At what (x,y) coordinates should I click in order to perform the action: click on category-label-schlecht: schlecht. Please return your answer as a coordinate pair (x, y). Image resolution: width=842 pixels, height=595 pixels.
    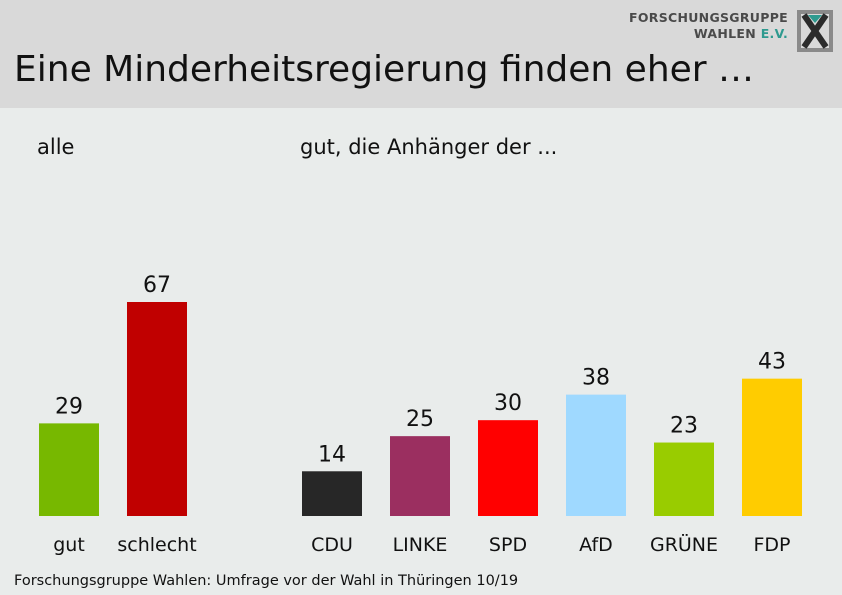
    Looking at the image, I should click on (156, 545).